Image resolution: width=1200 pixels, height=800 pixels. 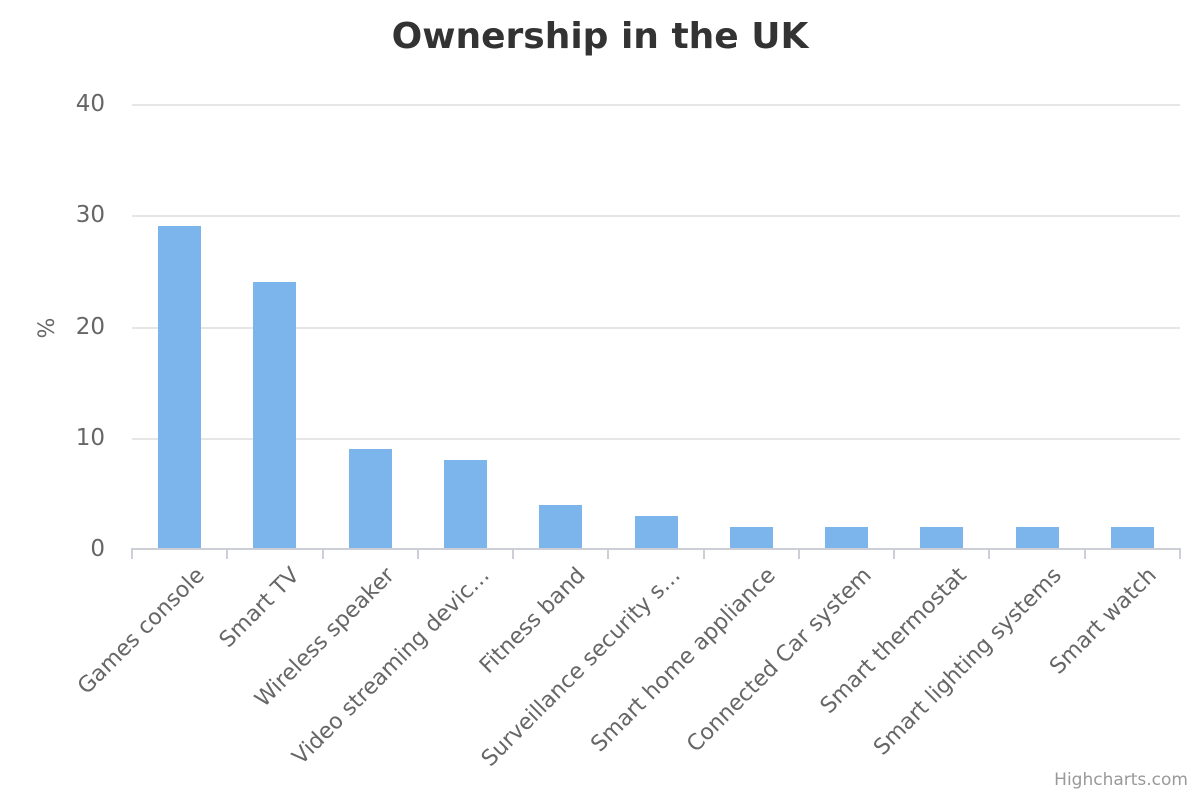 I want to click on y-tick-label-30: 30, so click(x=90, y=215).